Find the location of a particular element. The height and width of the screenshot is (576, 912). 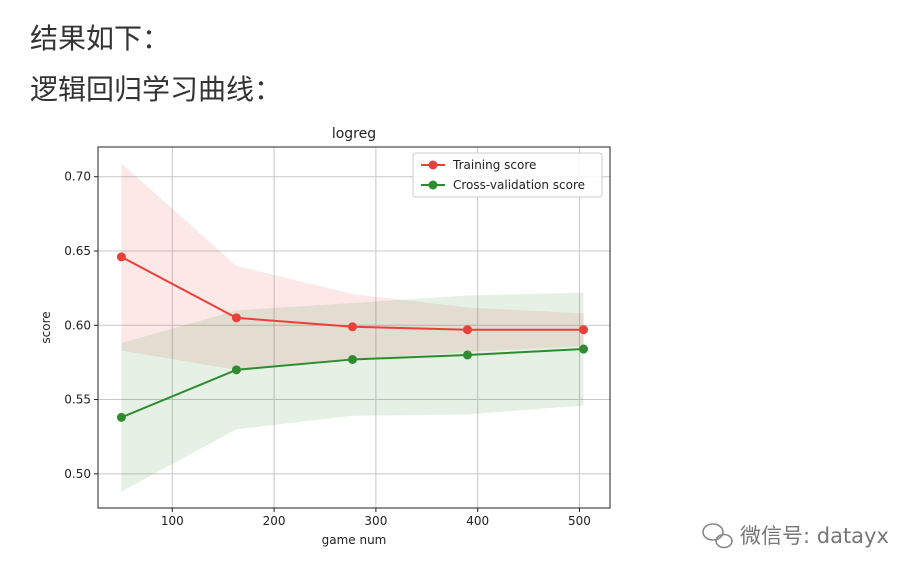

y-tick-label: 0.65 is located at coordinates (77, 251).